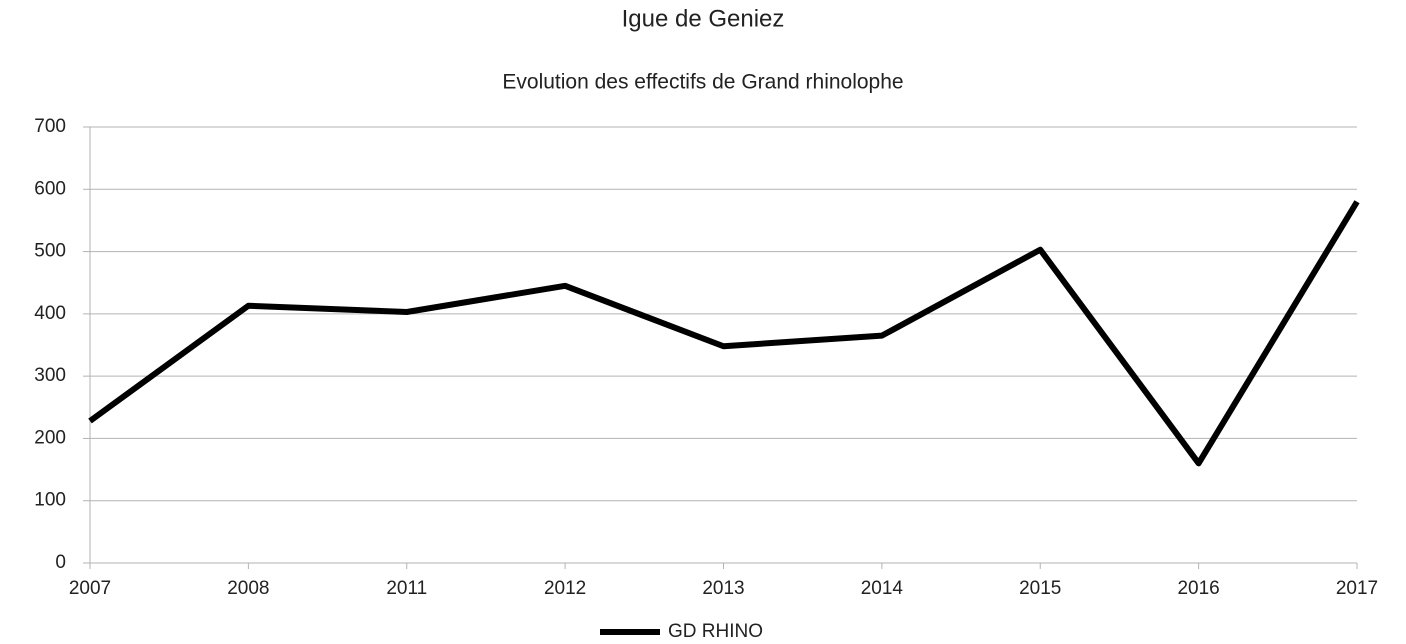 The image size is (1406, 644). I want to click on y-tick-label: 700, so click(50, 126).